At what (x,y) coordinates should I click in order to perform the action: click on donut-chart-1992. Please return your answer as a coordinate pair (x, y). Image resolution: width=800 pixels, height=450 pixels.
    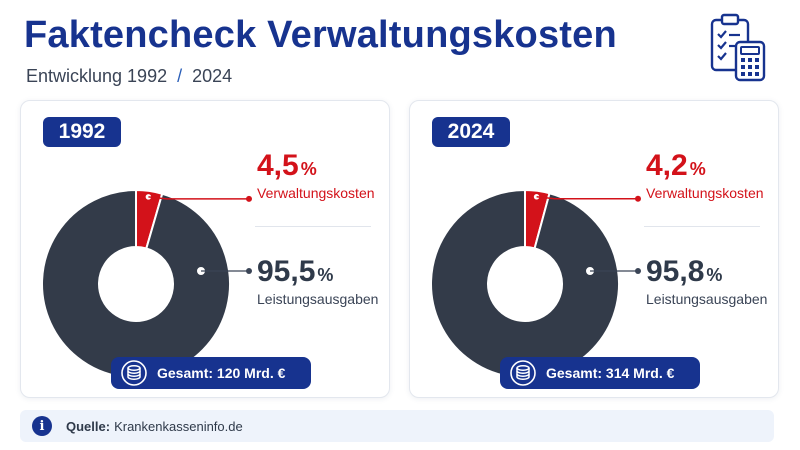
    Looking at the image, I should click on (146, 283).